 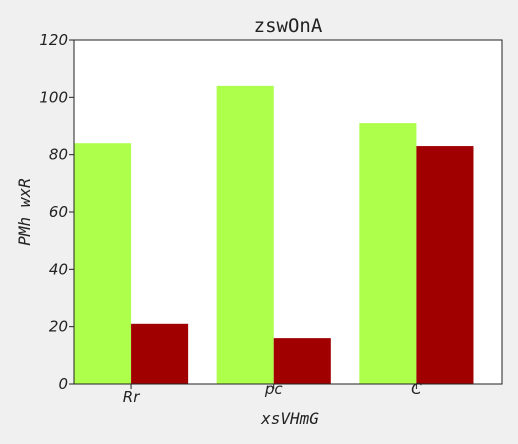 I want to click on chart-title: zswOnA, so click(x=288, y=26).